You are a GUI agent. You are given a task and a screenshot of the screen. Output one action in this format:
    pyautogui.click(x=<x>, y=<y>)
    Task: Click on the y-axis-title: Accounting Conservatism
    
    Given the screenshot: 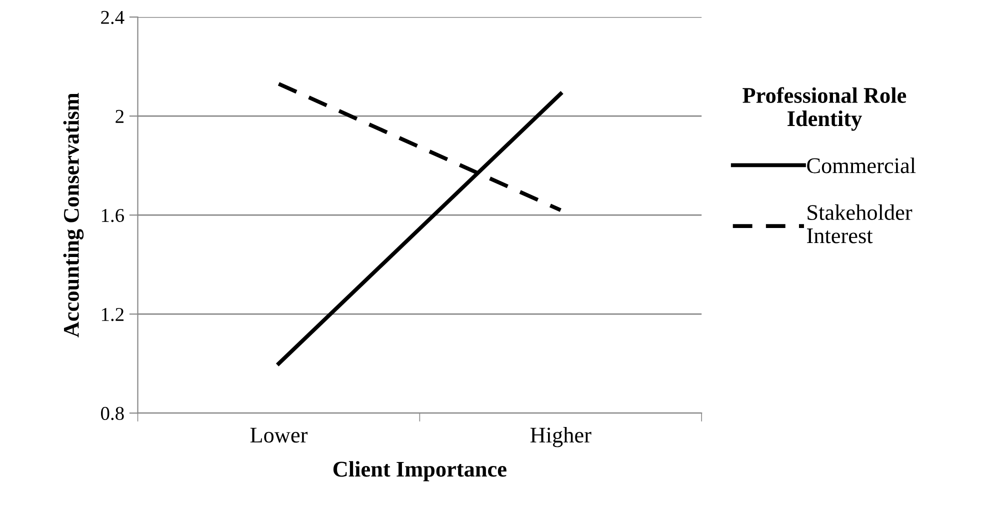 What is the action you would take?
    pyautogui.click(x=73, y=215)
    